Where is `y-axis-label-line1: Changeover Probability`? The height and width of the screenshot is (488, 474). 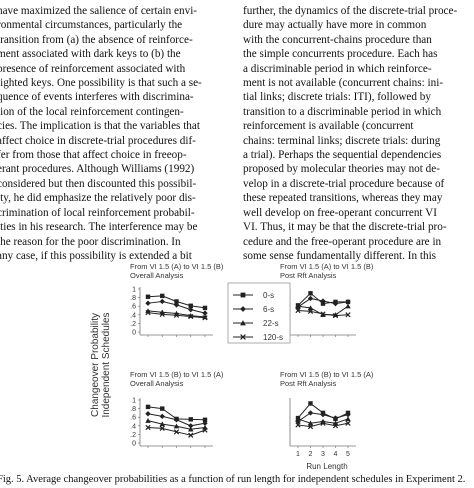
y-axis-label-line1: Changeover Probability is located at coordinates (95, 365).